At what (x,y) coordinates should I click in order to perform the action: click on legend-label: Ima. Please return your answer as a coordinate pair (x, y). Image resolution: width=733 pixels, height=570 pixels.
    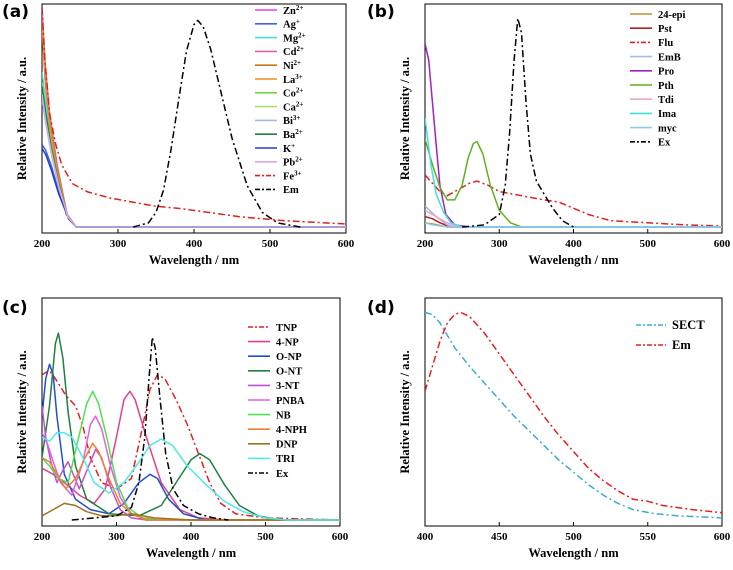
    Looking at the image, I should click on (667, 114).